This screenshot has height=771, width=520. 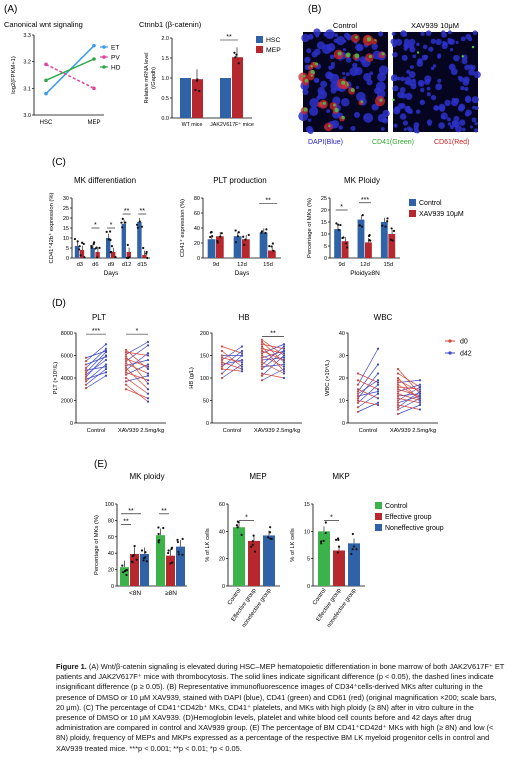 What do you see at coordinates (345, 25) in the screenshot?
I see `micro-control-title: Control` at bounding box center [345, 25].